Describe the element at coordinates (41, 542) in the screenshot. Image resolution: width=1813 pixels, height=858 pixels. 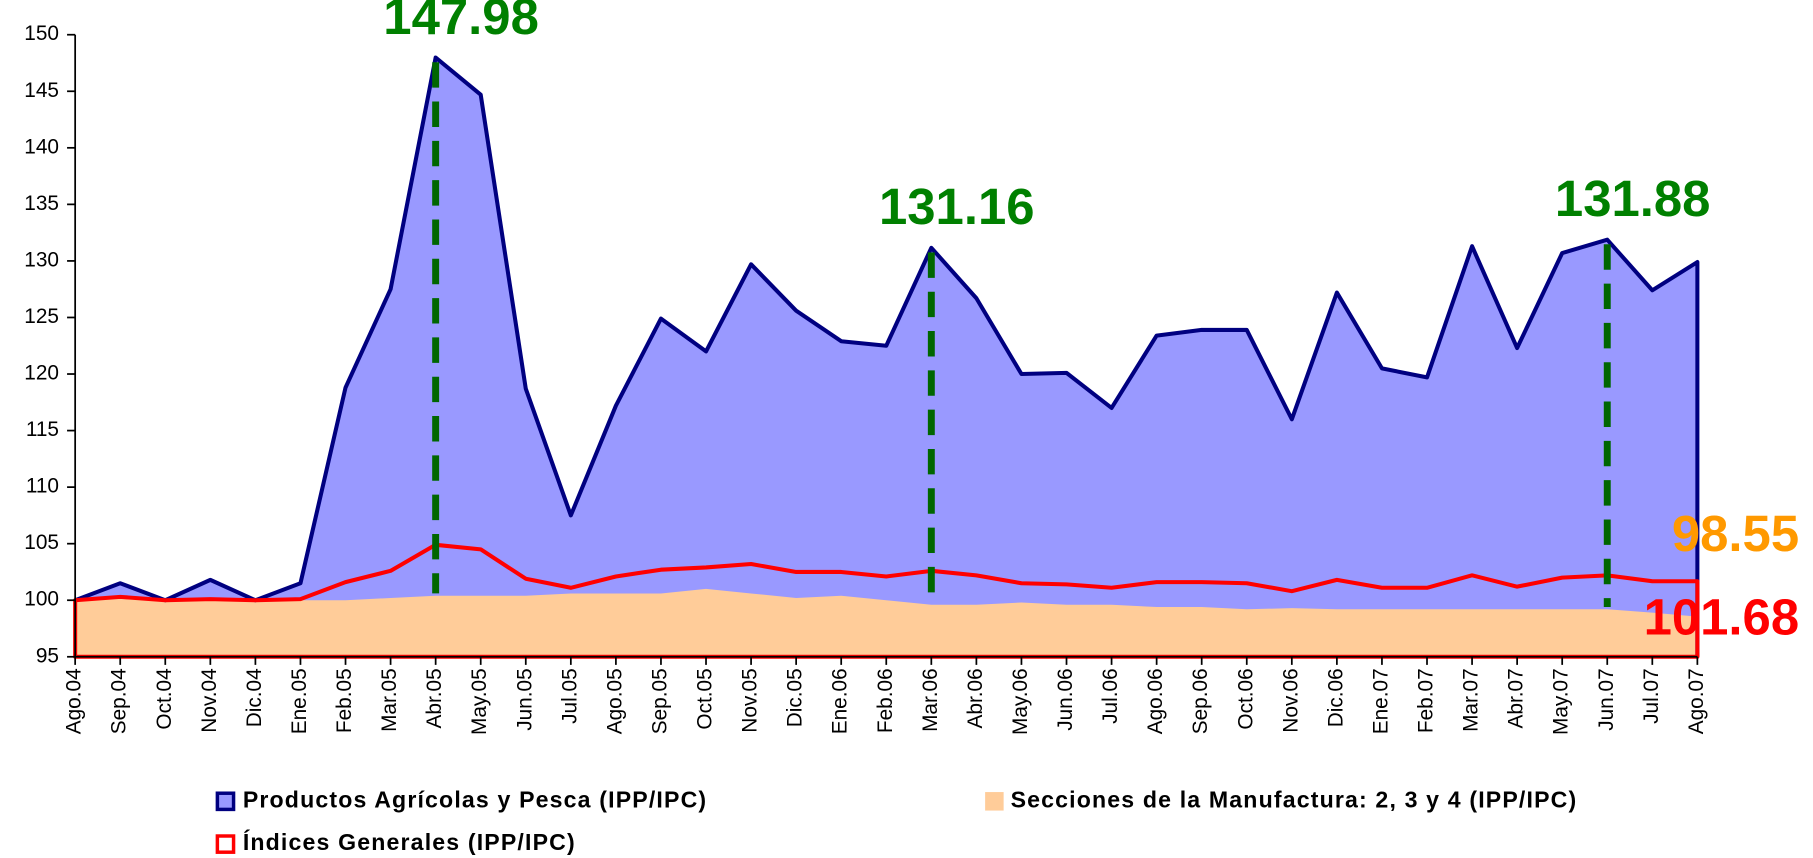
I see `y-tick-label: 105` at that location.